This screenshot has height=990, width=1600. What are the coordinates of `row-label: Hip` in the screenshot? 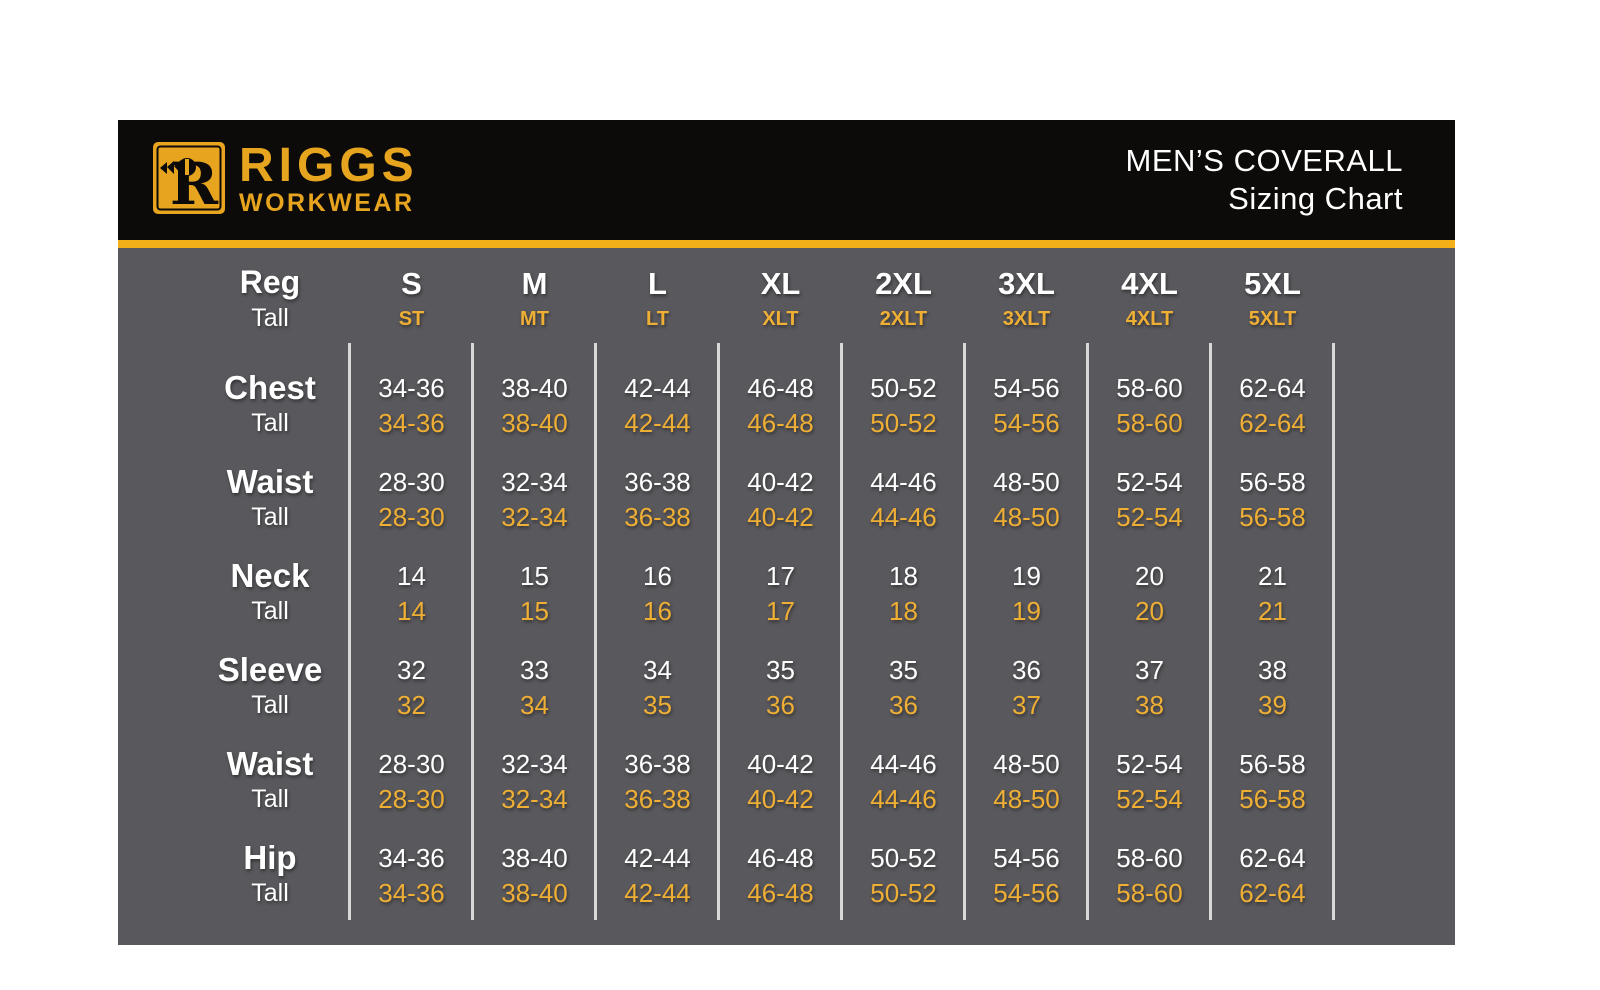 It's located at (270, 857).